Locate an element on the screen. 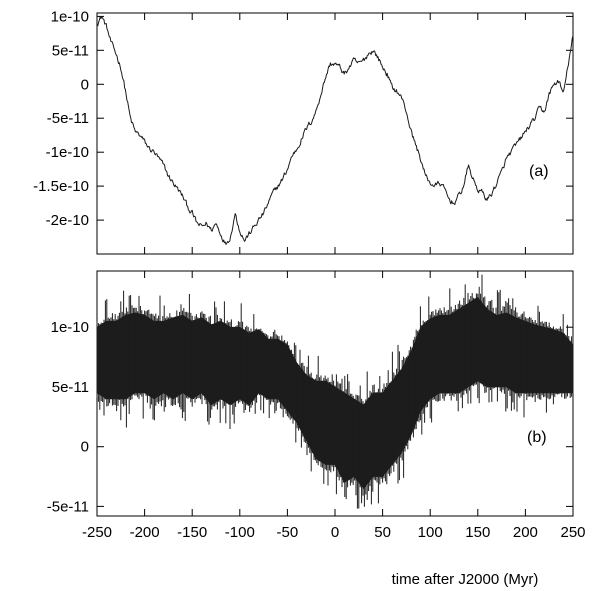  y-tick-label: -1.5e-10 is located at coordinates (61, 186).